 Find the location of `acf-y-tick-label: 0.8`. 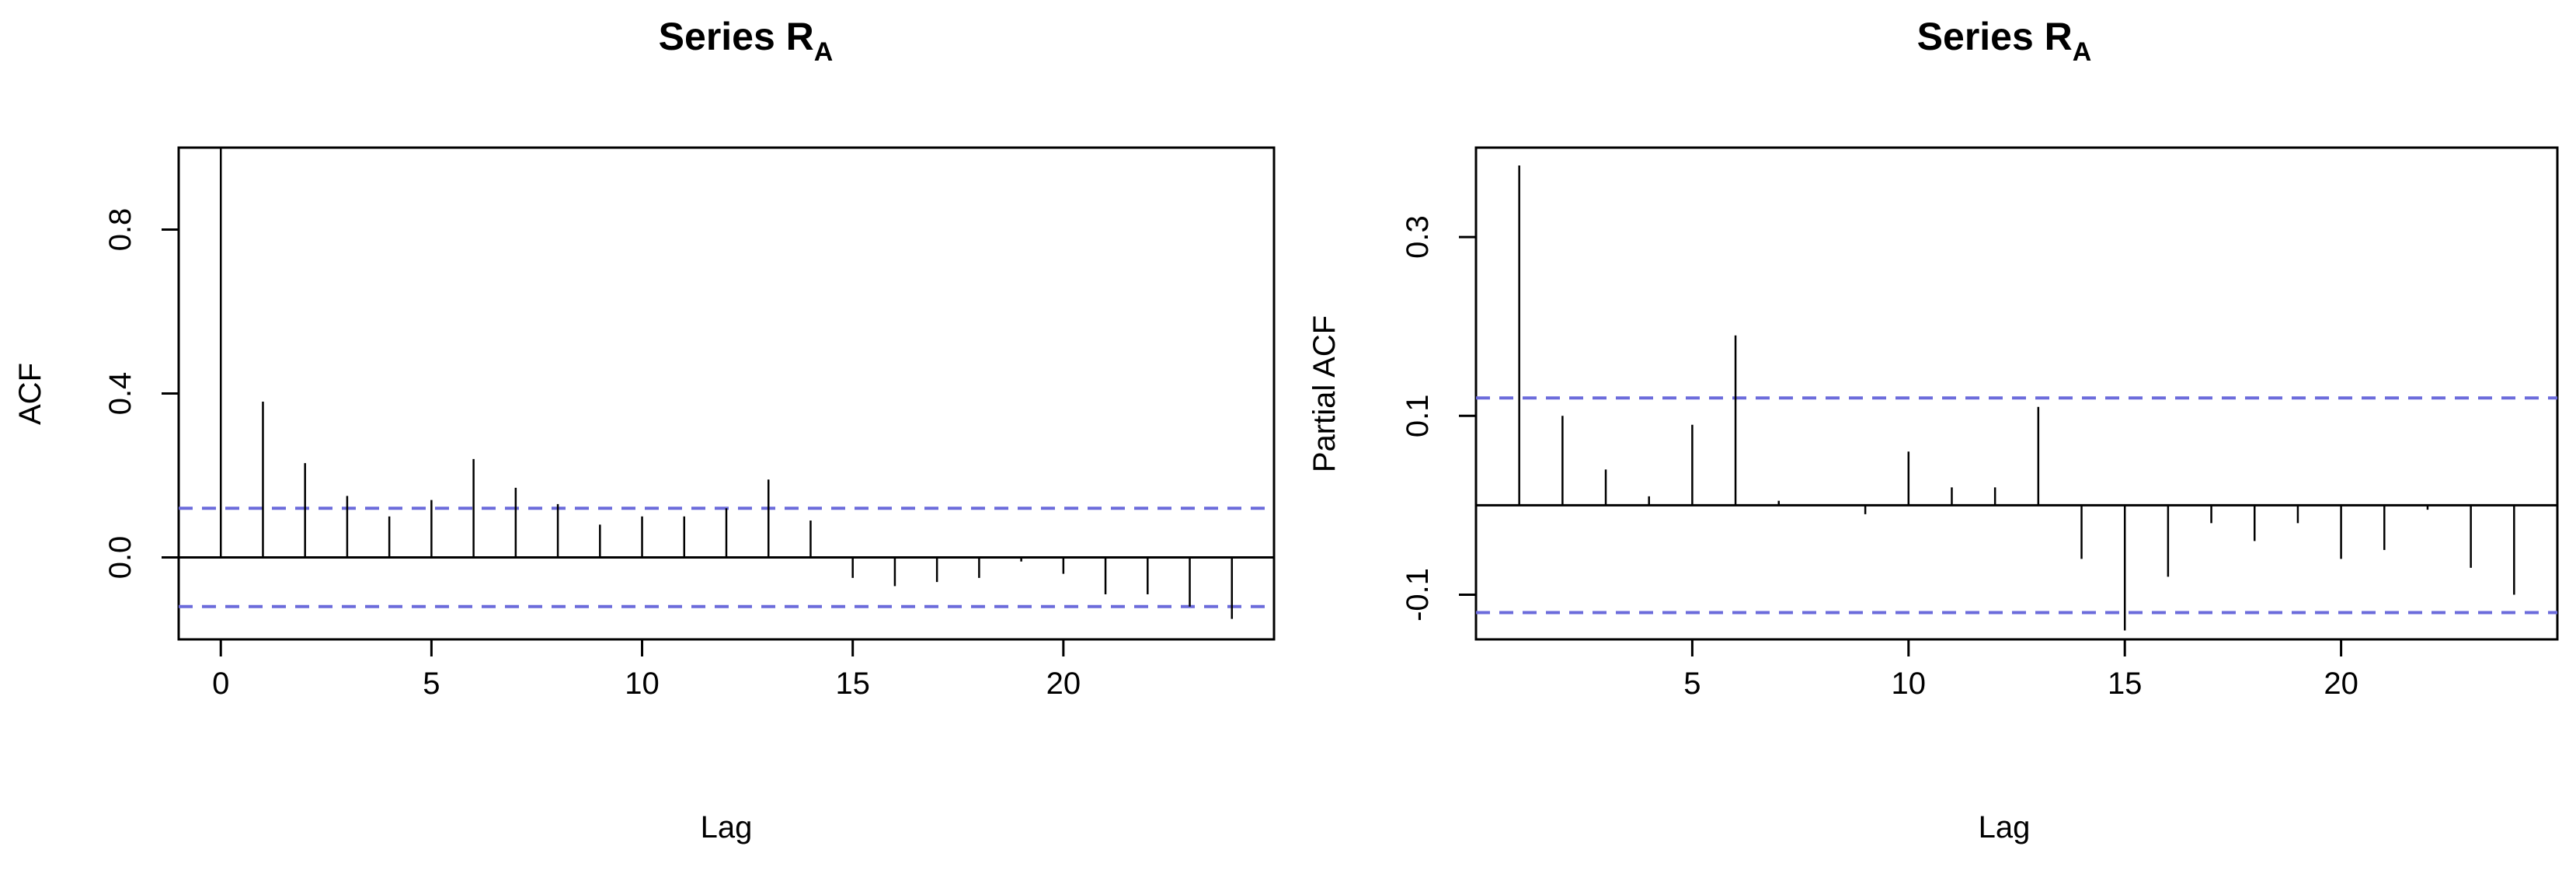

acf-y-tick-label: 0.8 is located at coordinates (120, 230).